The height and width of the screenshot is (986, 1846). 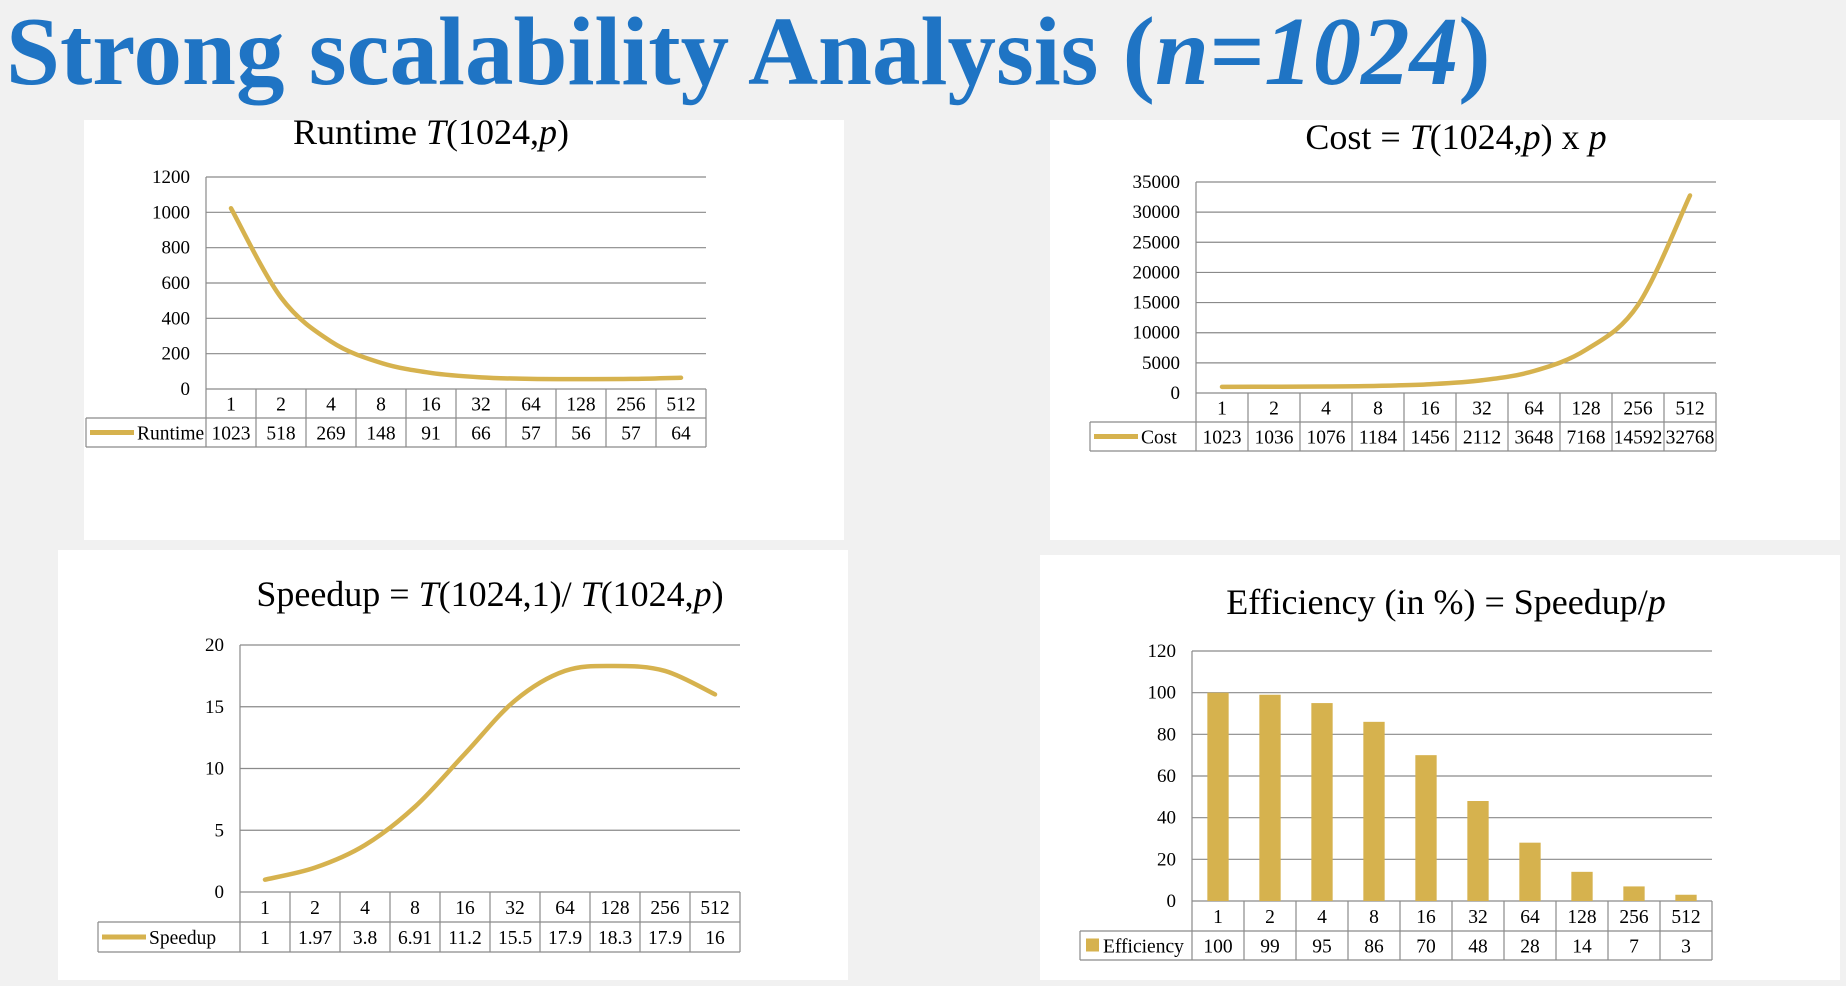 I want to click on page-title-close: ), so click(x=1474, y=52).